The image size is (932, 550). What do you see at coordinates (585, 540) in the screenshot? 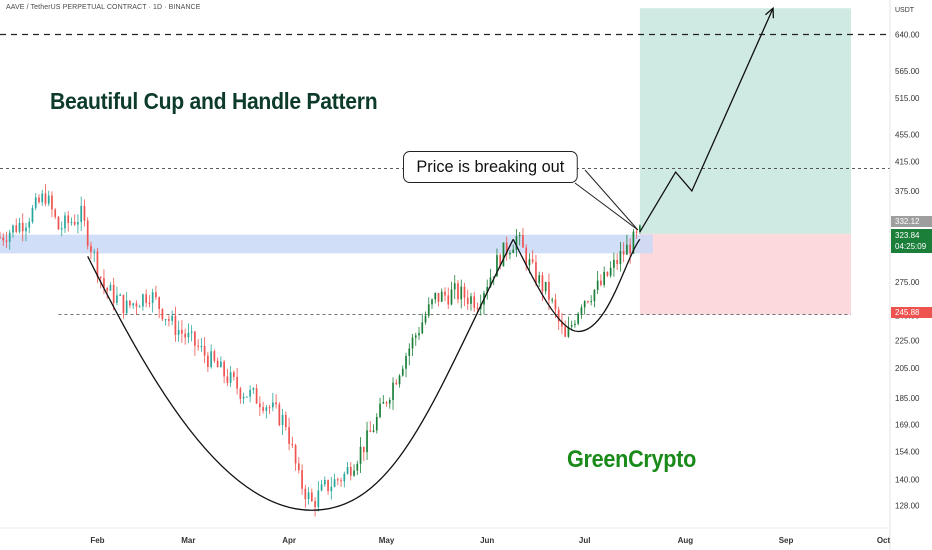
I see `time-tick-label: Jul` at bounding box center [585, 540].